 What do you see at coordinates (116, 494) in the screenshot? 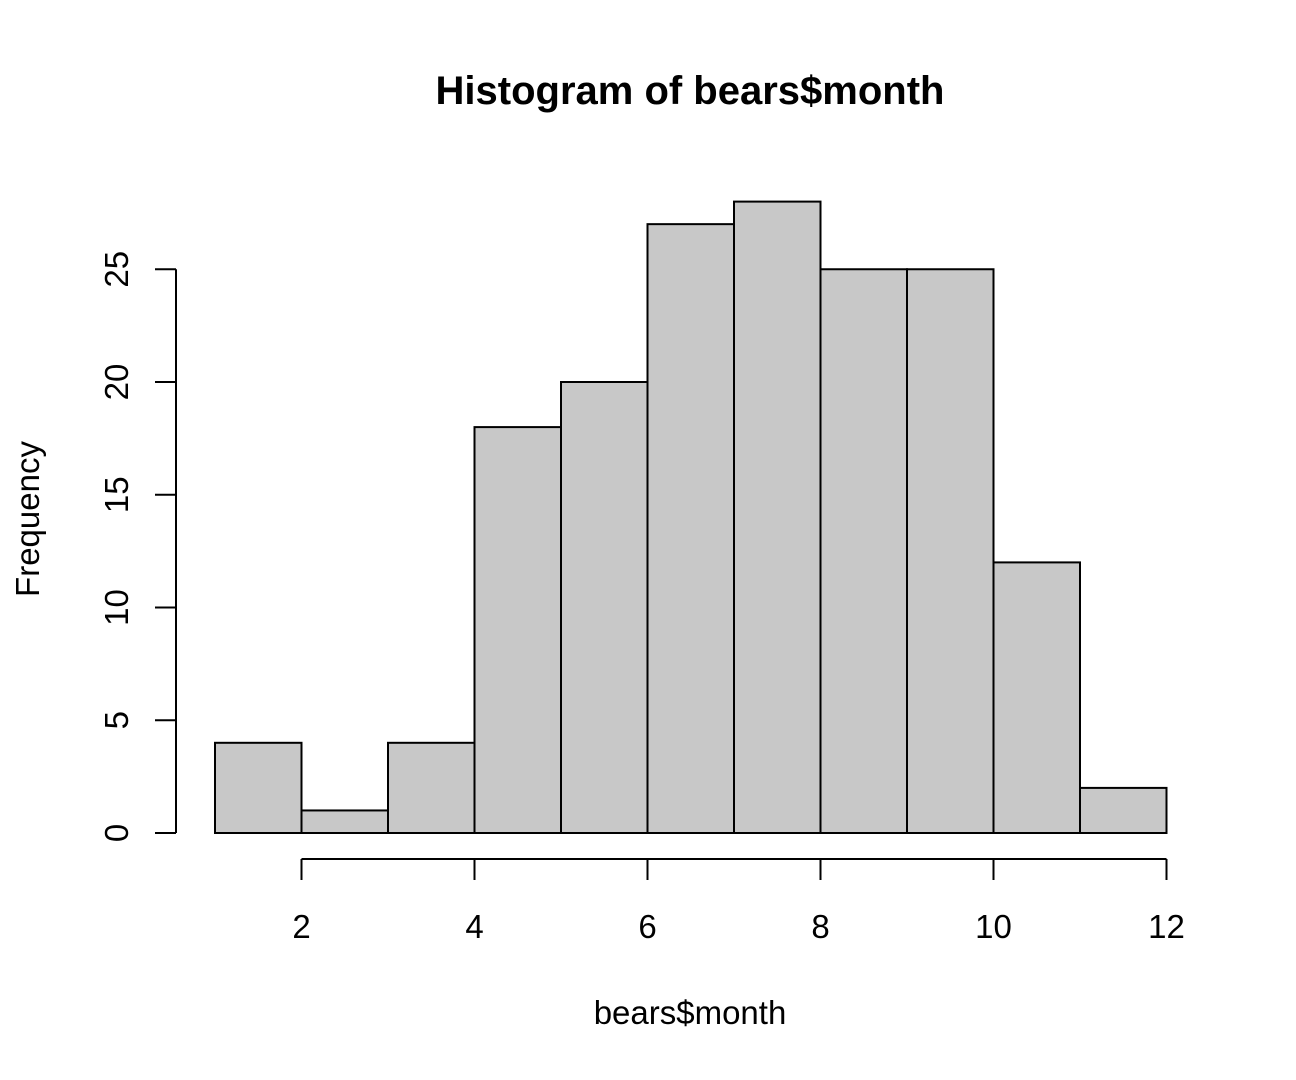
I see `y-tick-label: 15` at bounding box center [116, 494].